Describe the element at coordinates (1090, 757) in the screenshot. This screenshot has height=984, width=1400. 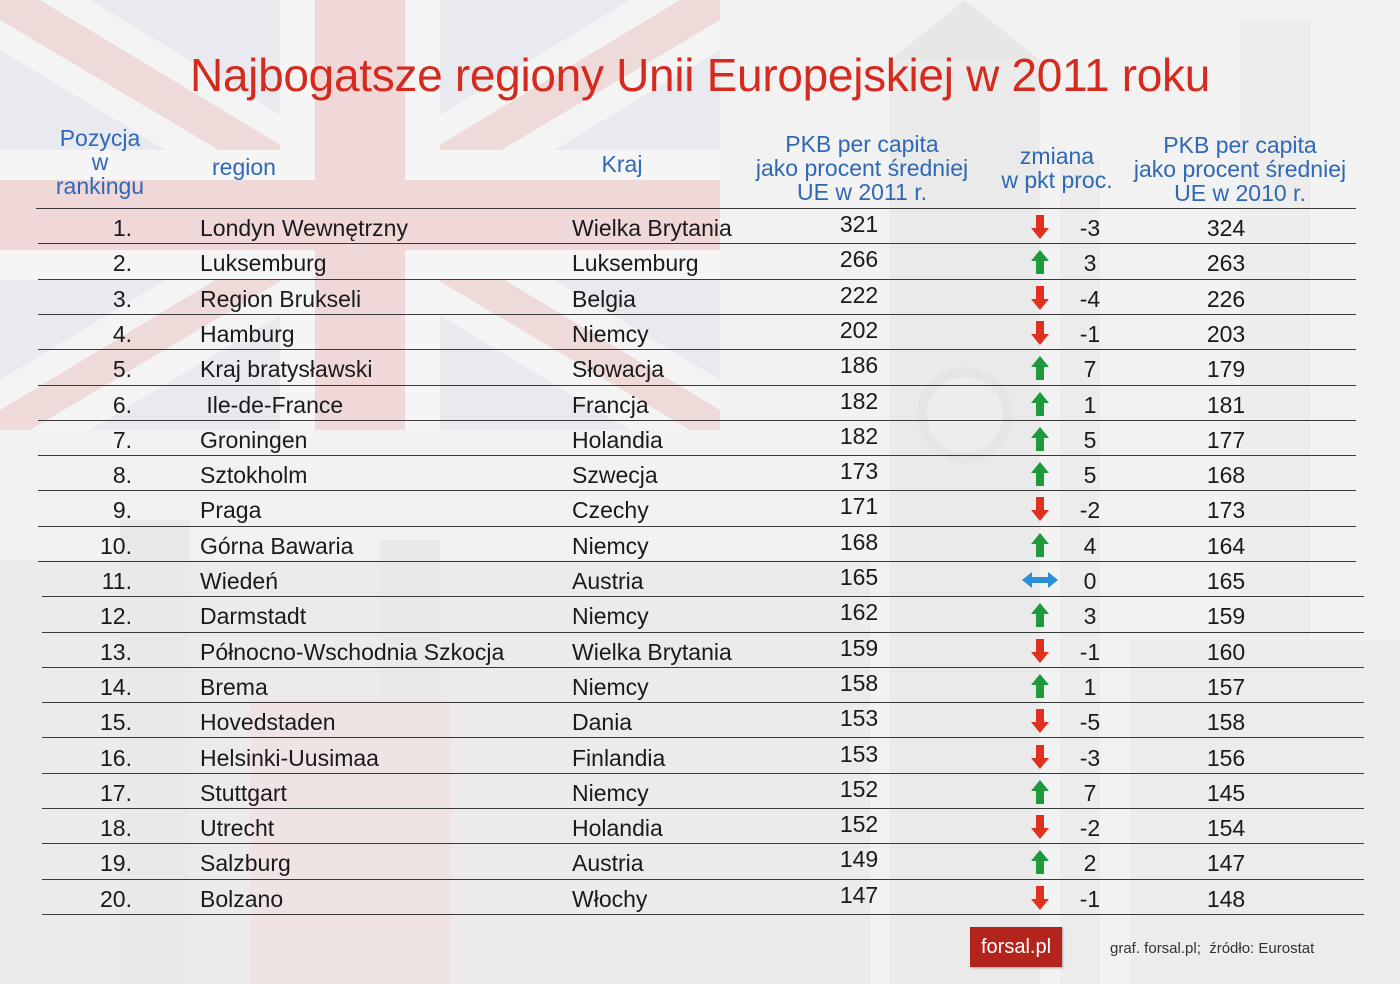
I see `change-cell: -3` at that location.